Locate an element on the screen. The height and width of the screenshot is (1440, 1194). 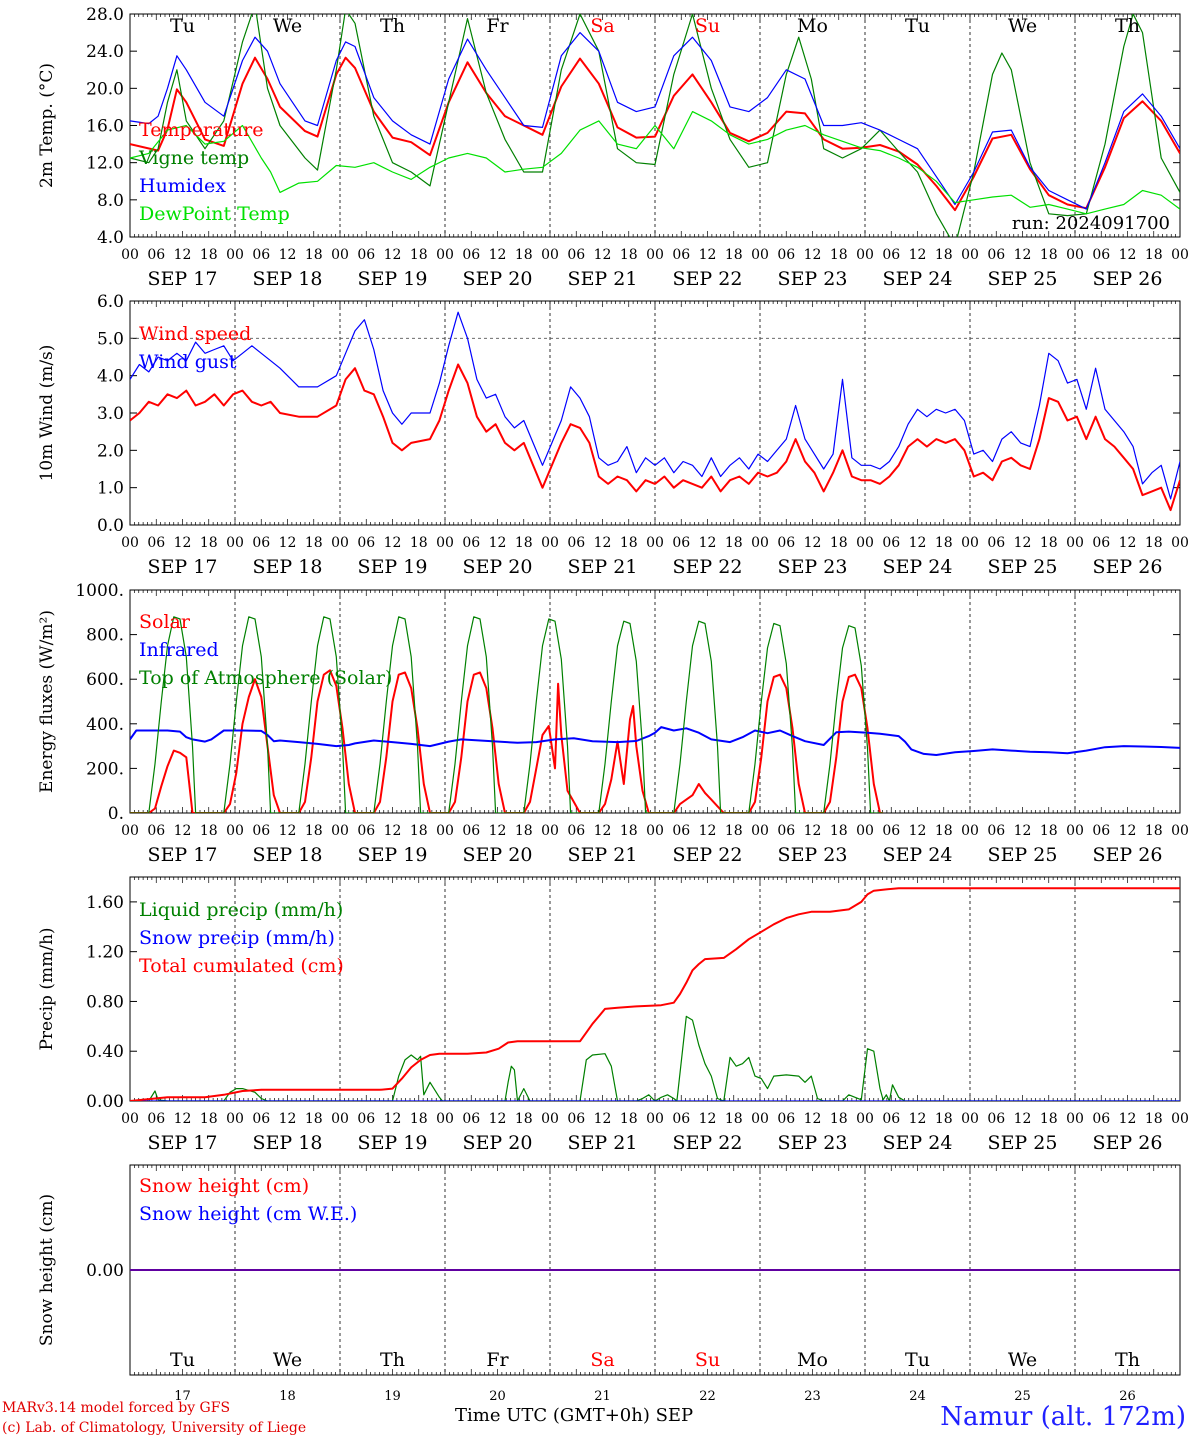
legend-entry: Temperature is located at coordinates (201, 130).